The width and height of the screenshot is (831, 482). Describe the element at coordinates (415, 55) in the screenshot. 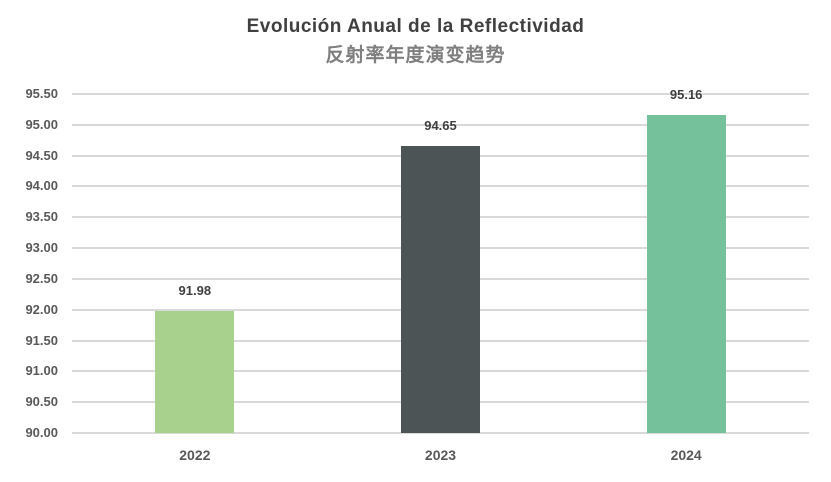

I see `chart-subtitle: 反射率年度演变趋势` at that location.